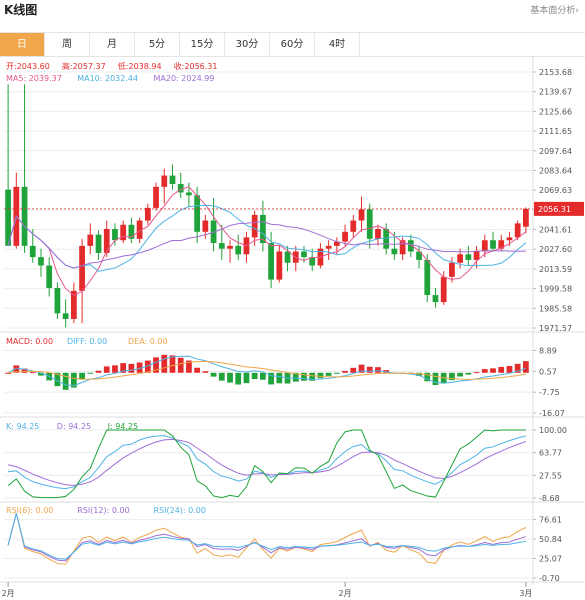 This screenshot has width=585, height=600. I want to click on ohlc-legend-0: 开:2043.60, so click(28, 66).